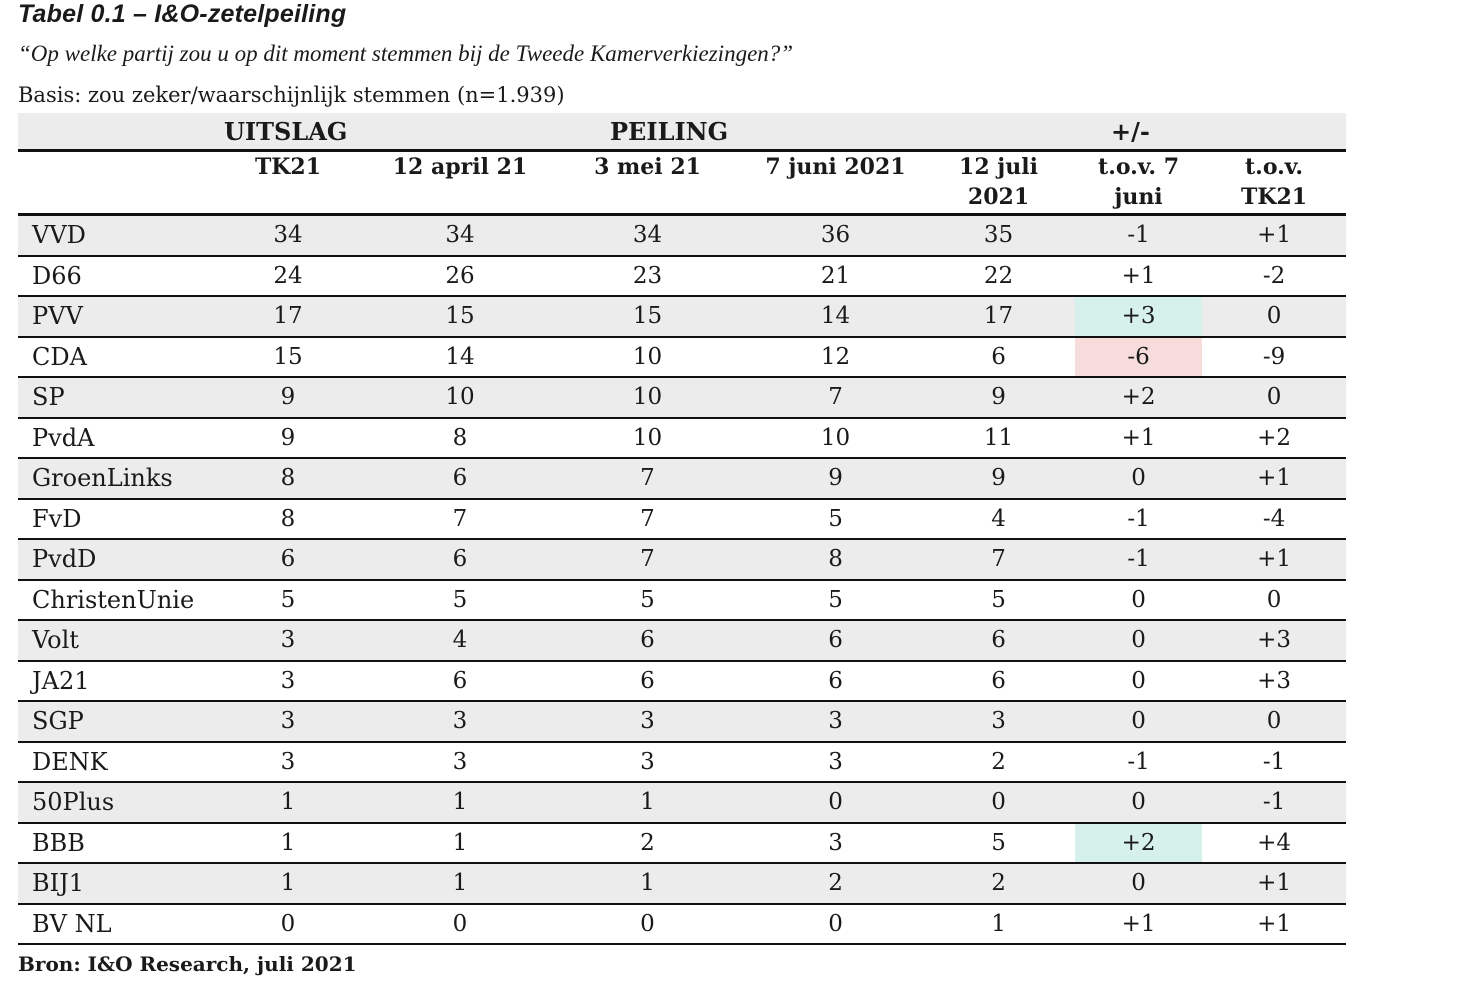 This screenshot has height=1006, width=1470. Describe the element at coordinates (1130, 131) in the screenshot. I see `change-label: +/-` at that location.